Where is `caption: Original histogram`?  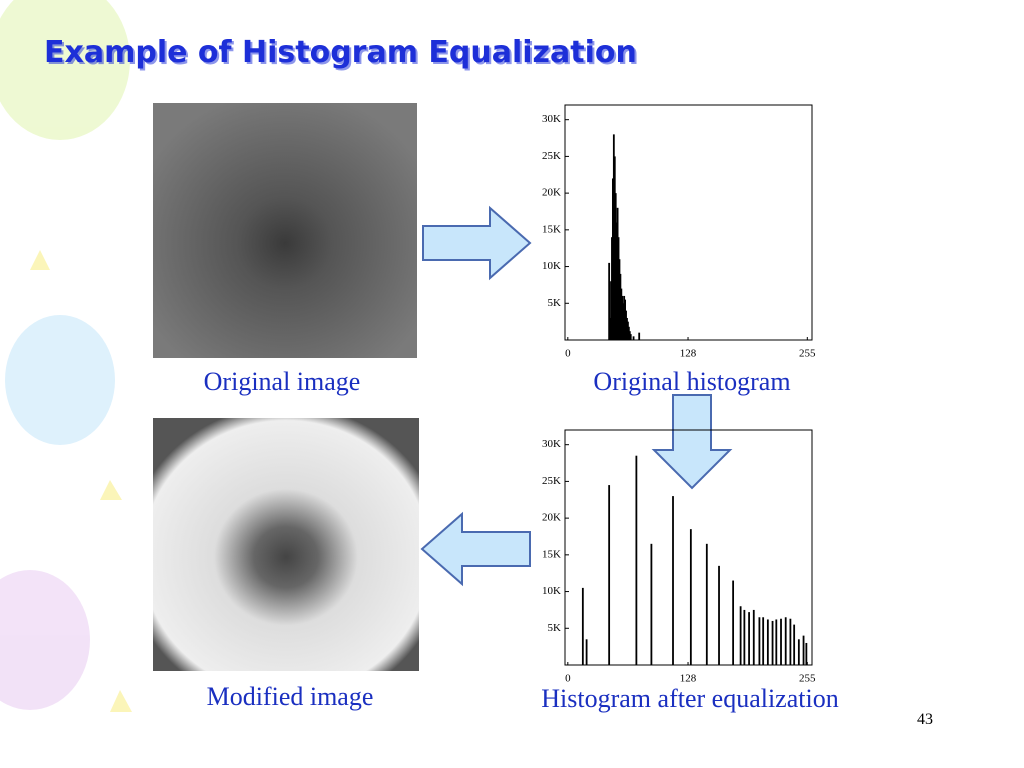
caption: Original histogram is located at coordinates (691, 381).